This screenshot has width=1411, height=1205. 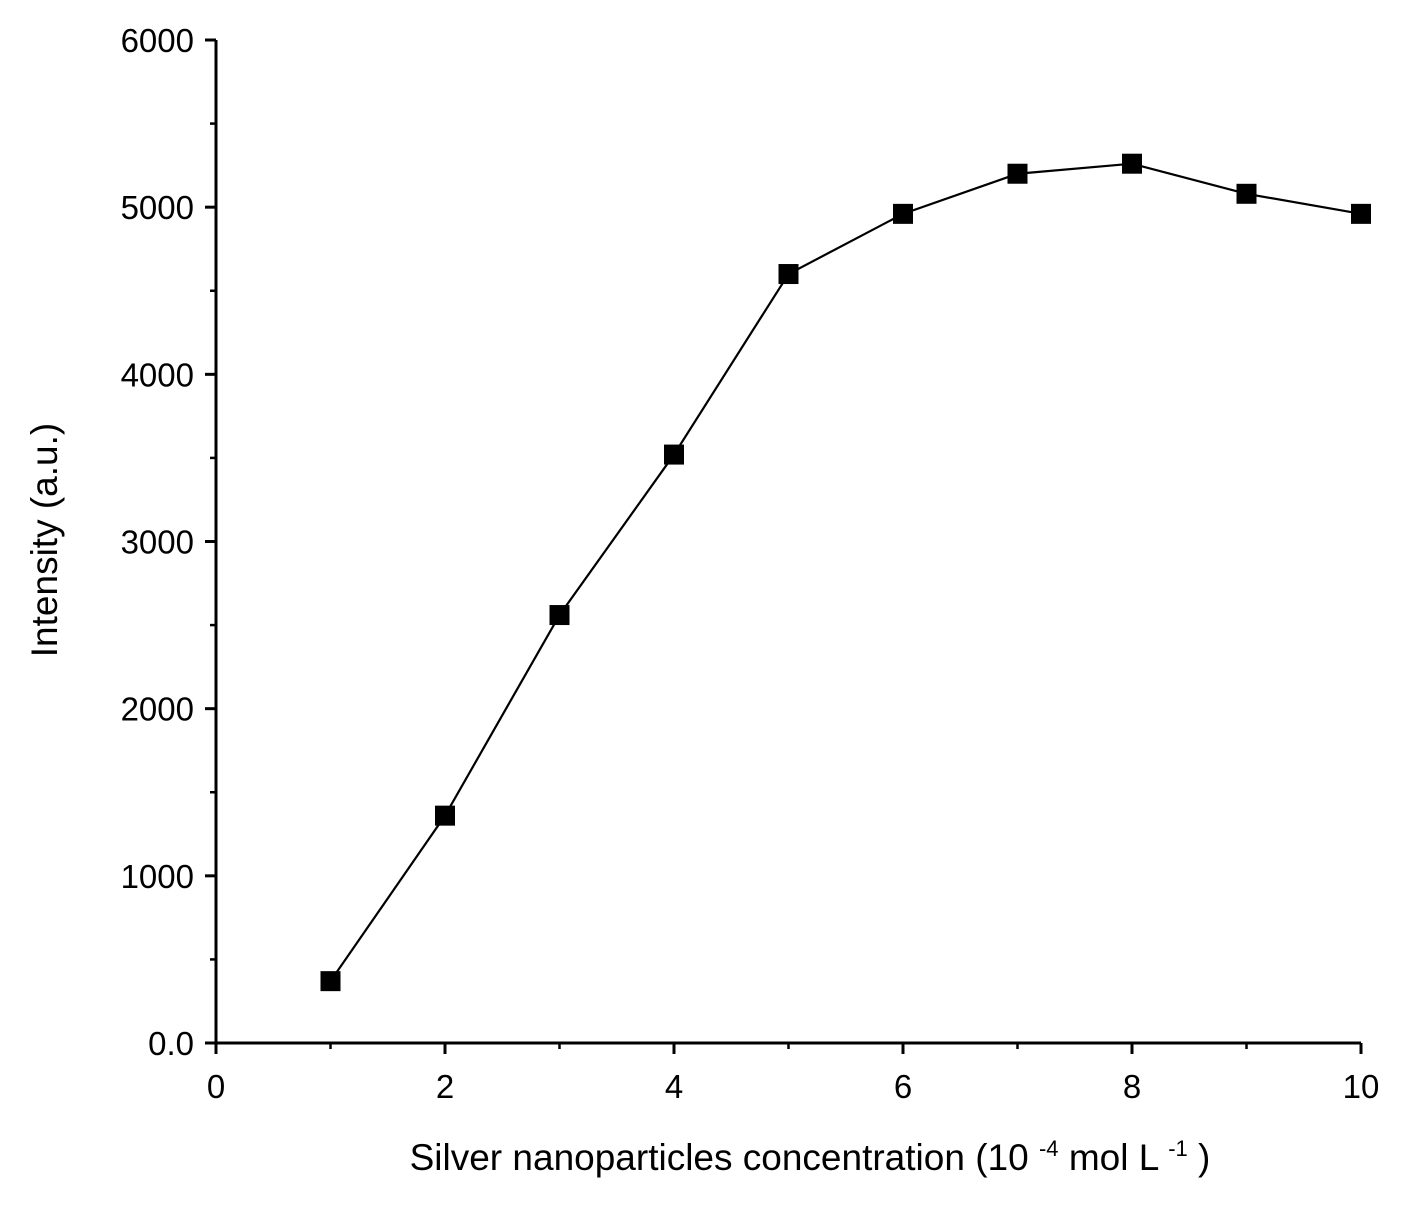 What do you see at coordinates (44, 540) in the screenshot?
I see `y-axis-title: Intensity (a.u.)` at bounding box center [44, 540].